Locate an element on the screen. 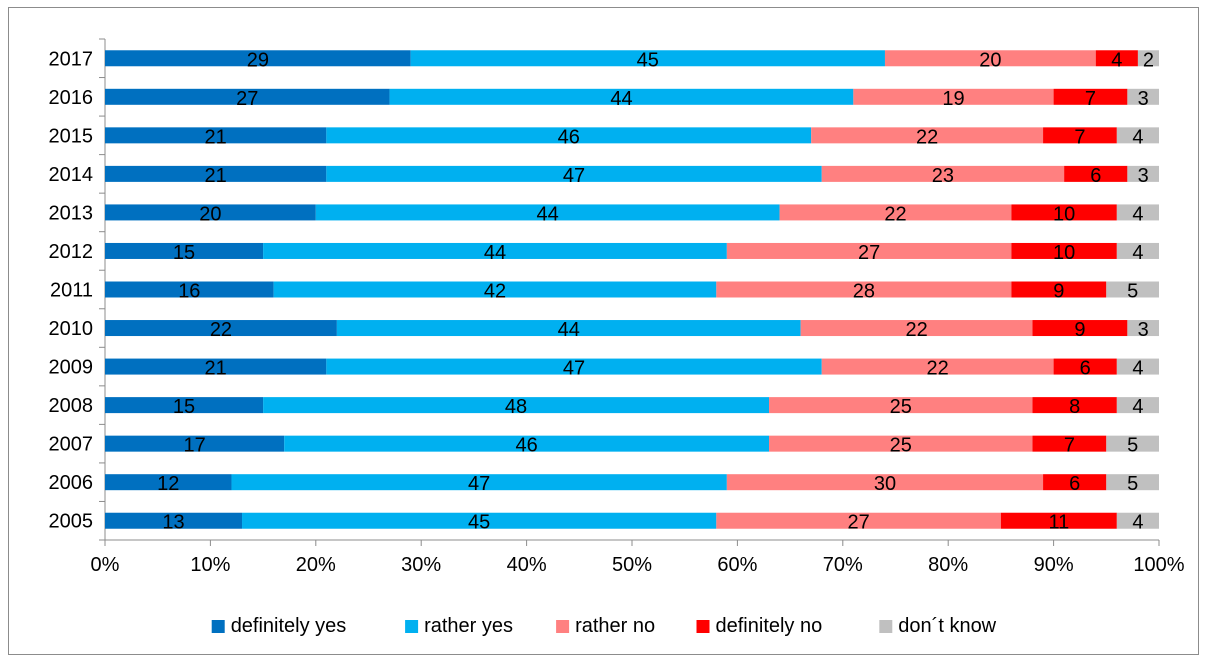 The width and height of the screenshot is (1208, 664). data-label: 30 is located at coordinates (885, 484).